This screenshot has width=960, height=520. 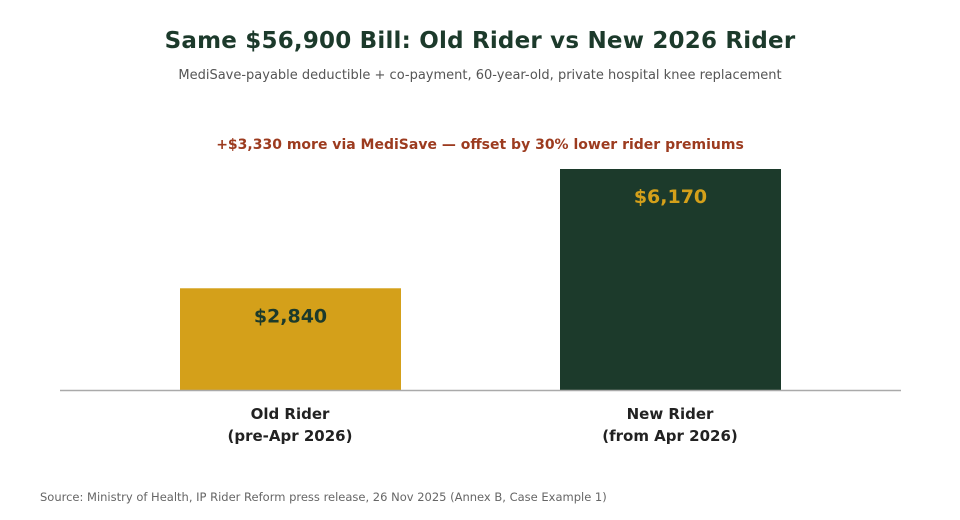 What do you see at coordinates (670, 425) in the screenshot?
I see `x-tick-label-new-rider: New Rider (from Apr 2026)` at bounding box center [670, 425].